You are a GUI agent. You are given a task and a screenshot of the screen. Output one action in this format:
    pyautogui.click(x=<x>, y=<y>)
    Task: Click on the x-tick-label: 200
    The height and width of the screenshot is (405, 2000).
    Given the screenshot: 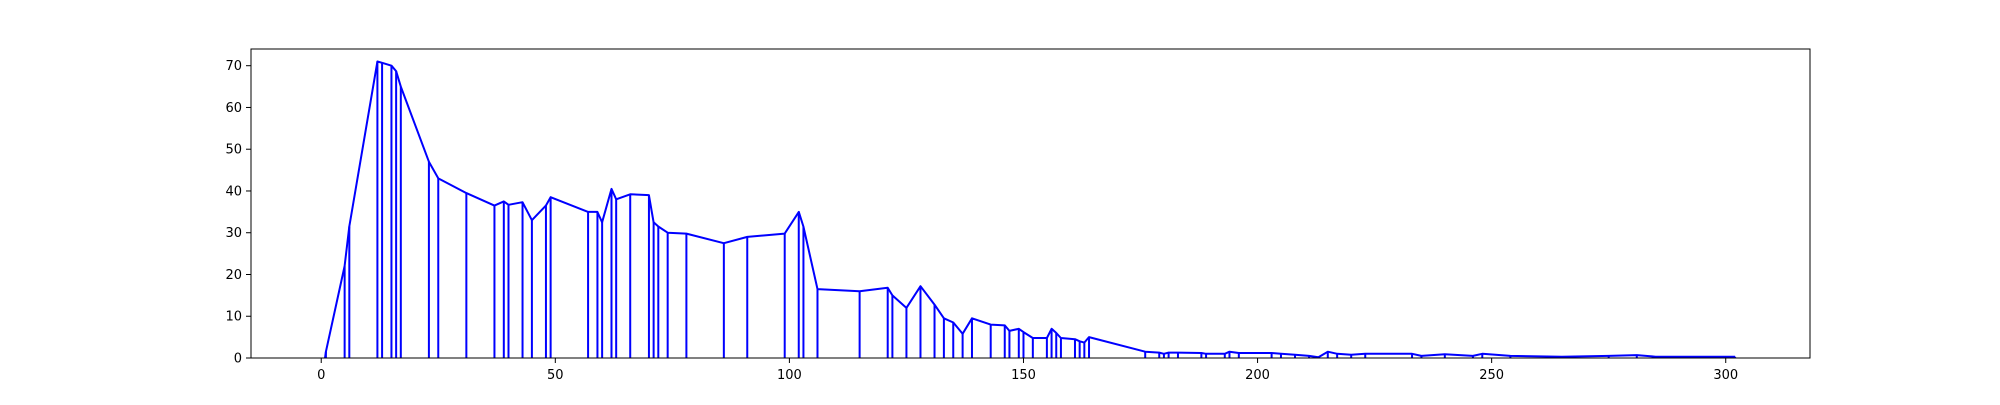 What is the action you would take?
    pyautogui.click(x=1257, y=375)
    